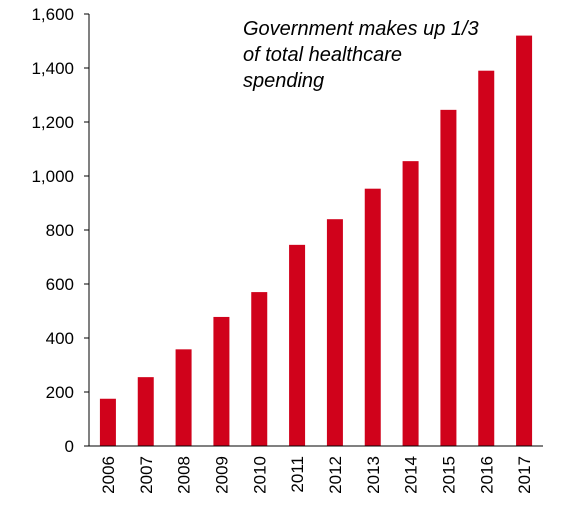  I want to click on x-tick-label: 2011, so click(297, 474).